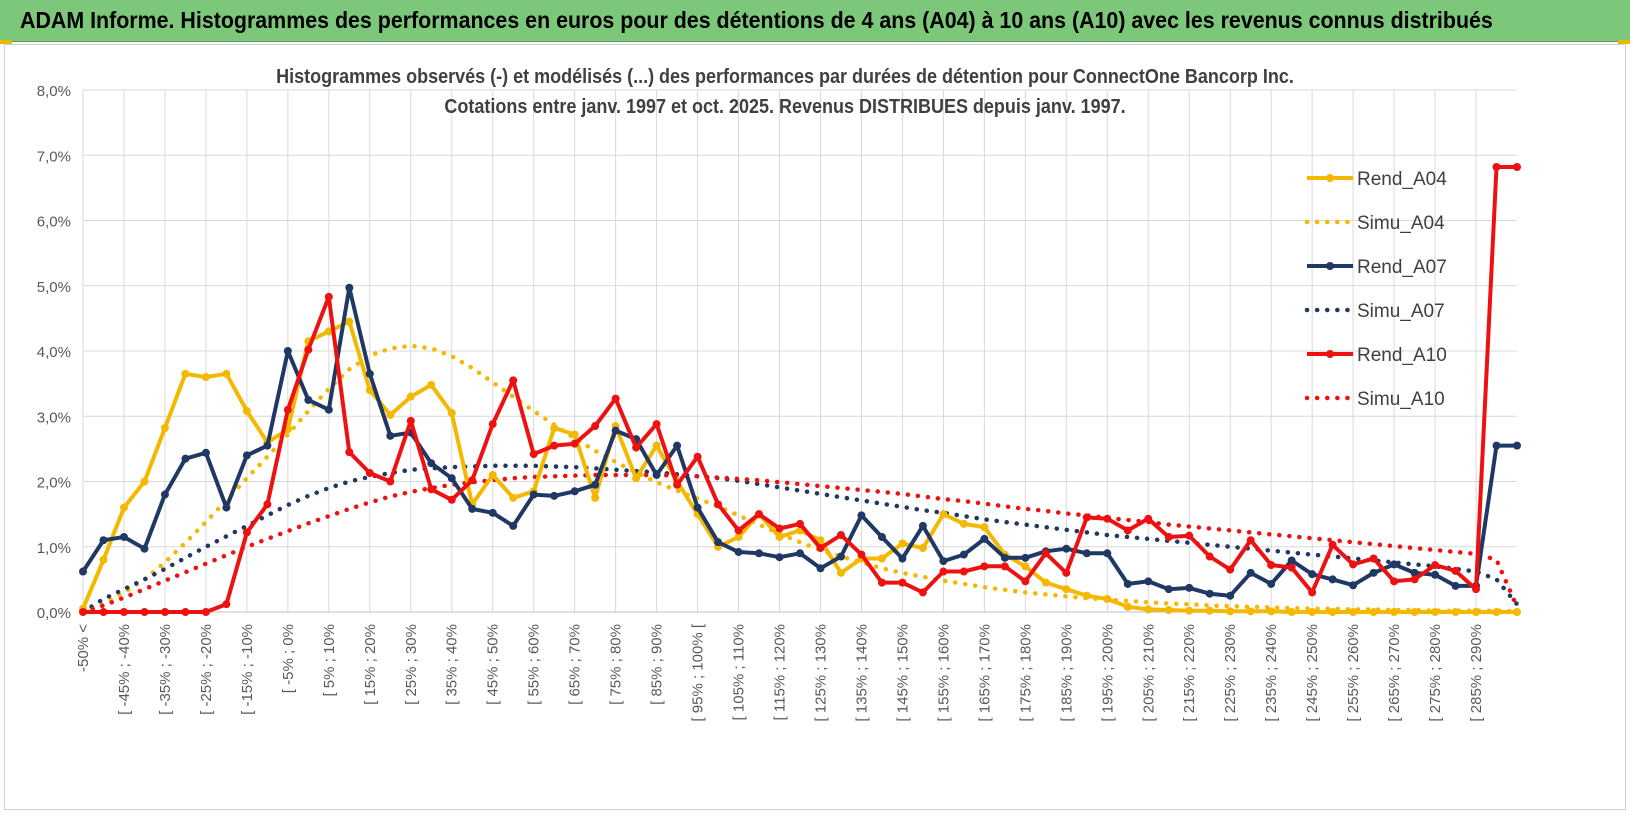  Describe the element at coordinates (984, 673) in the screenshot. I see `x-tick-label: [ 165% ; 170%` at that location.